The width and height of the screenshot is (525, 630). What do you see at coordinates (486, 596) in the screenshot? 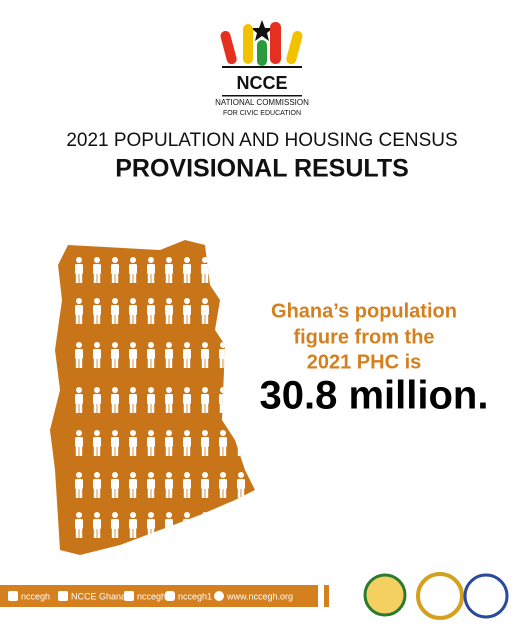
I see `statistical-service-seal` at bounding box center [486, 596].